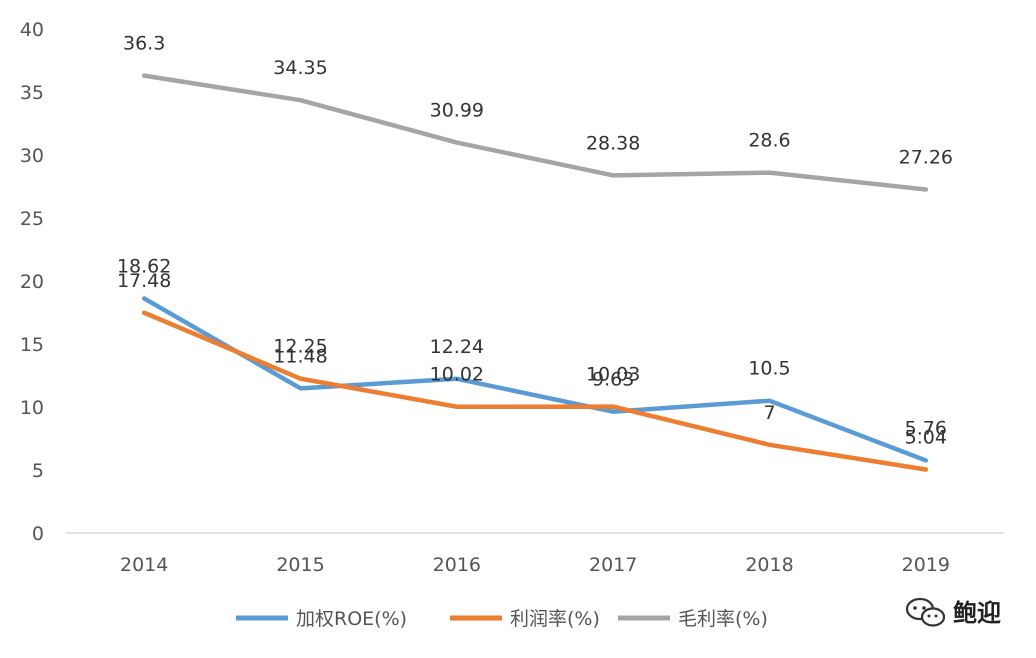 This screenshot has height=658, width=1036. I want to click on legend-label: 加权ROE(%), so click(351, 619).